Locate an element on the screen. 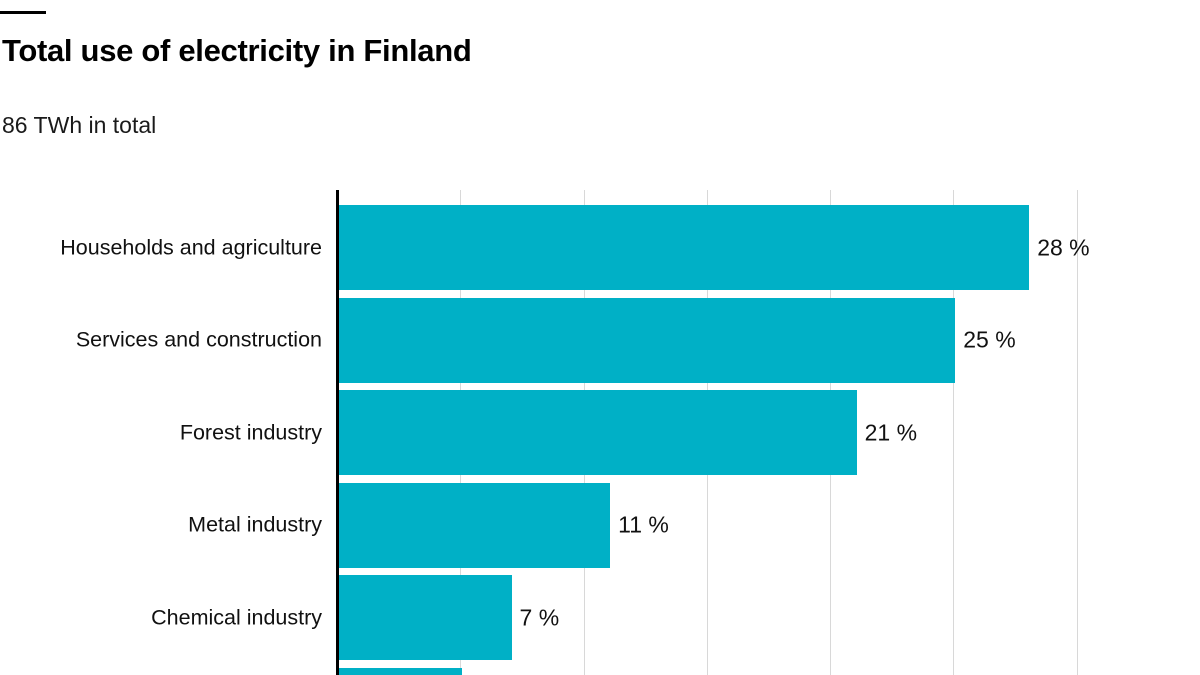  value-label: 7 % is located at coordinates (539, 617).